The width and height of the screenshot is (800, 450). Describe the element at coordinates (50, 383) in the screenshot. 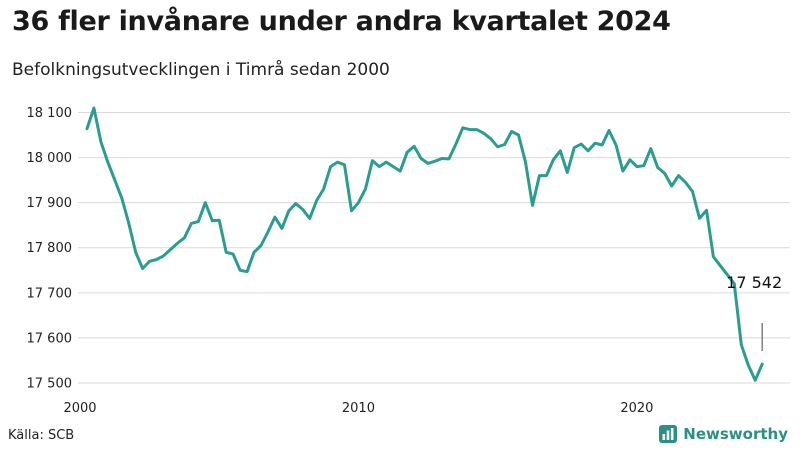

I see `y-tick-label: 17 500` at that location.